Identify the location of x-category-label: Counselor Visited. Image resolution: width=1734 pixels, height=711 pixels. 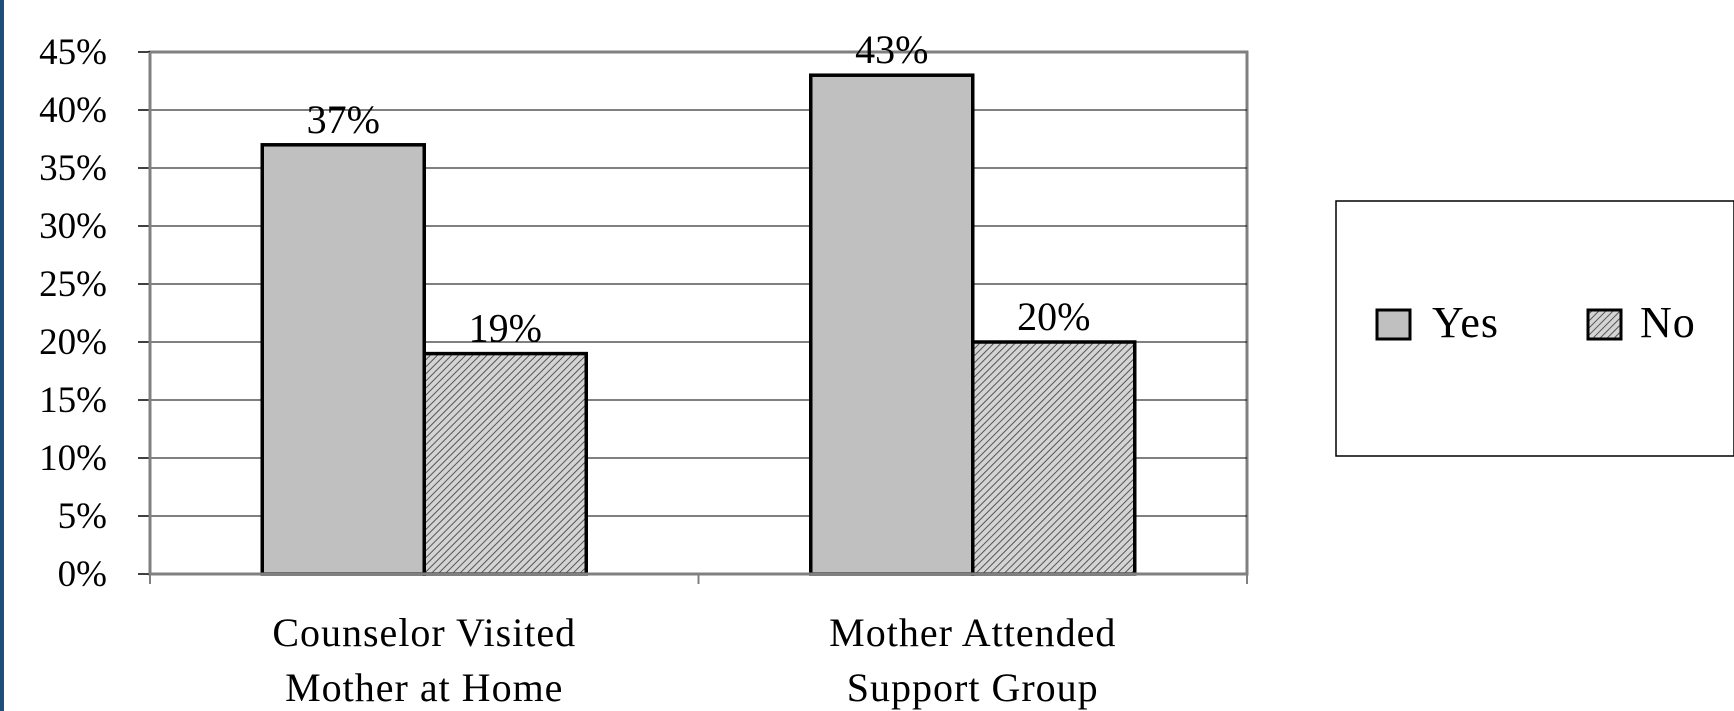
(424, 632).